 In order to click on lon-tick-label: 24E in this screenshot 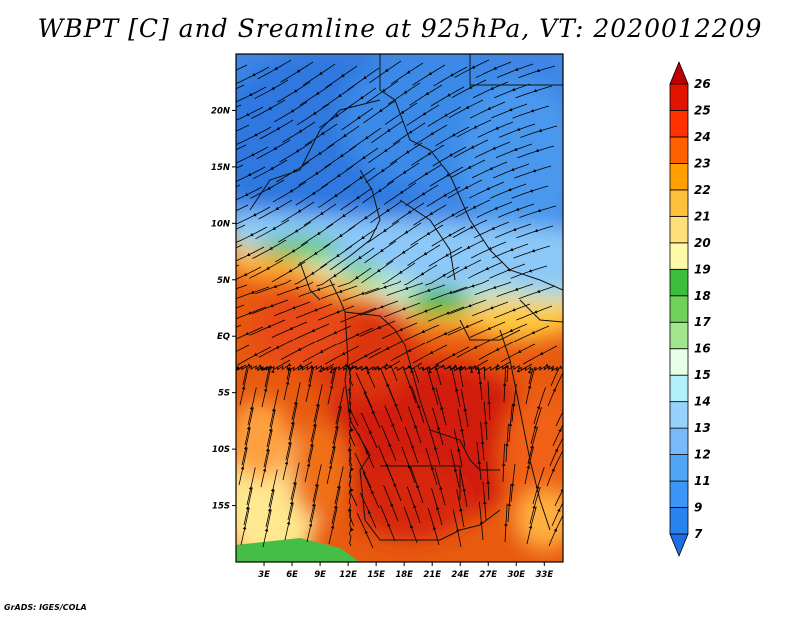, I will do `click(460, 575)`.